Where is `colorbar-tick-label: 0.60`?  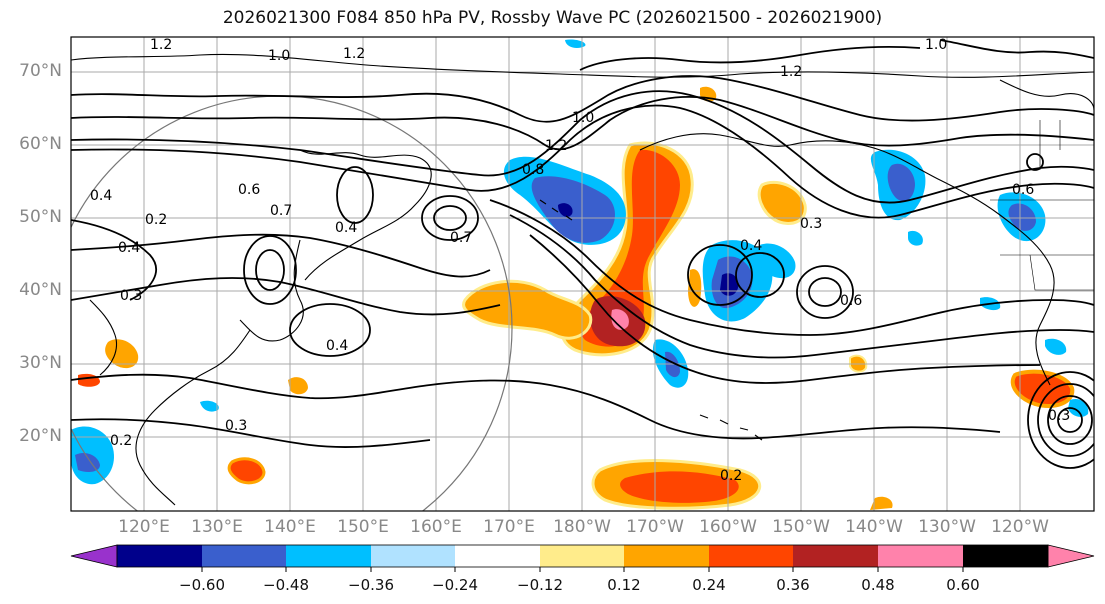
colorbar-tick-label: 0.60 is located at coordinates (963, 585).